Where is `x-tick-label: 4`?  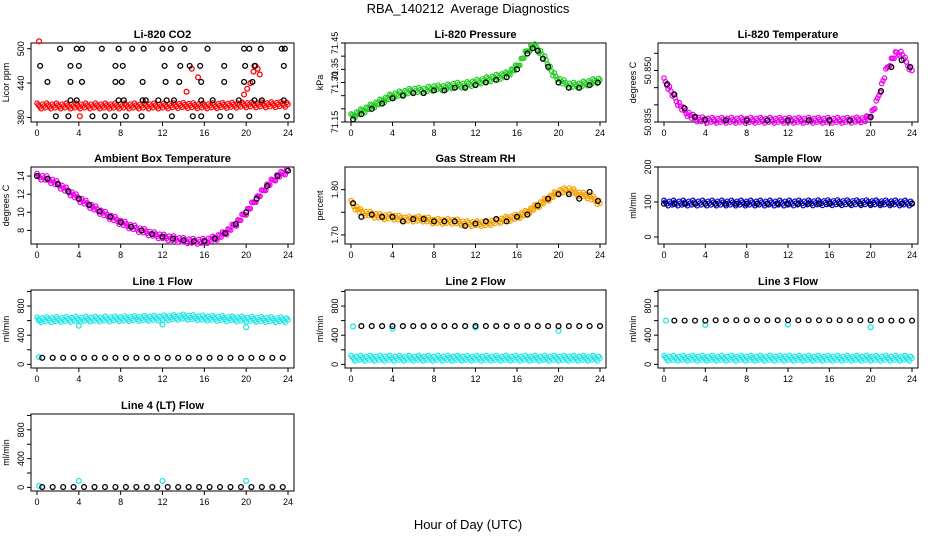 x-tick-label: 4 is located at coordinates (705, 255).